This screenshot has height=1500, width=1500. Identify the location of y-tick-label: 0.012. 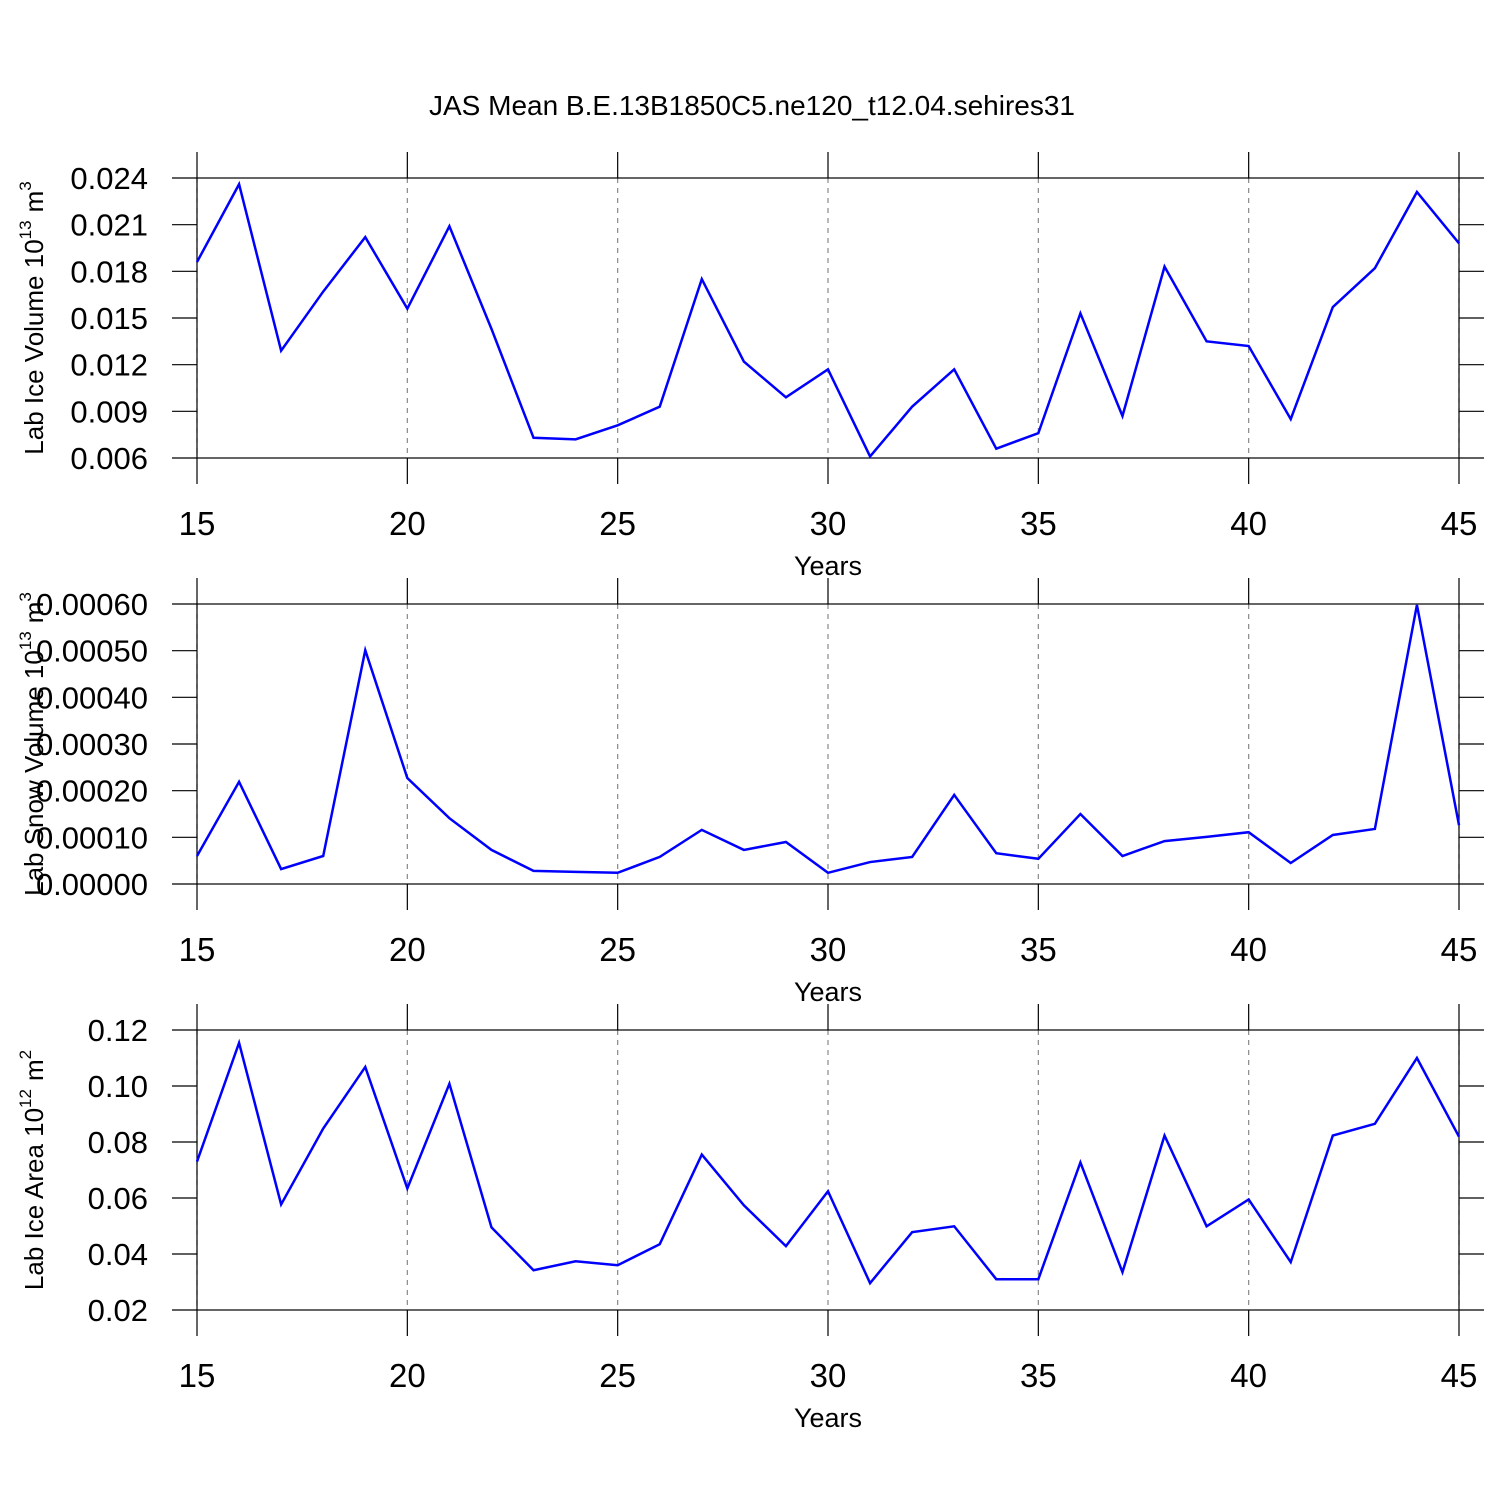
(109, 365).